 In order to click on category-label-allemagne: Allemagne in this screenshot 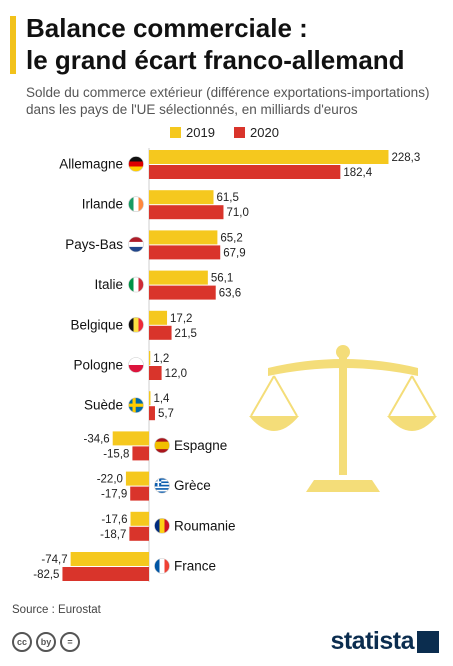, I will do `click(91, 164)`.